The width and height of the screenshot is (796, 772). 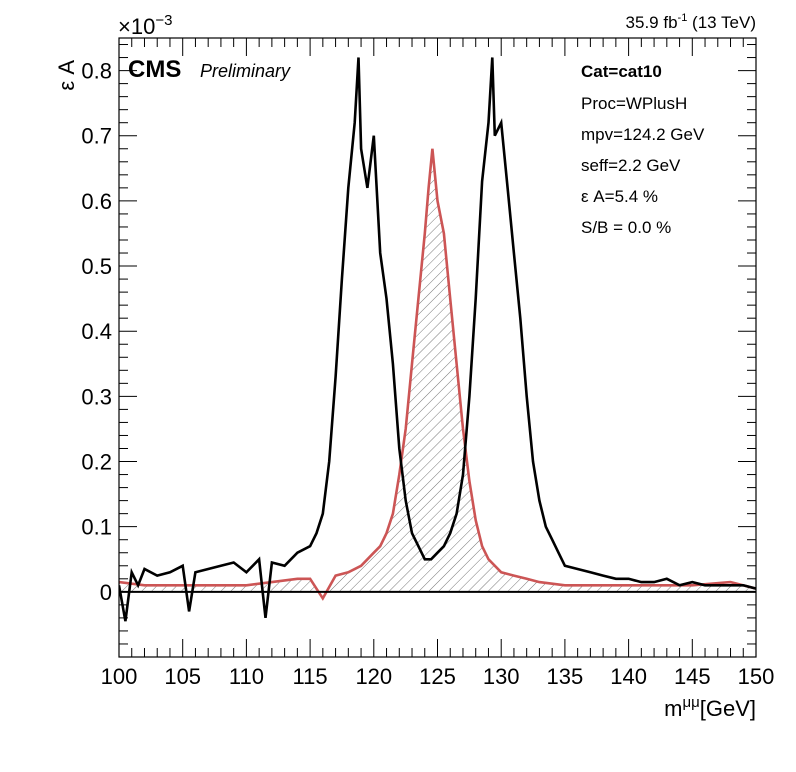 What do you see at coordinates (96, 266) in the screenshot?
I see `y-tick-label: 0.5` at bounding box center [96, 266].